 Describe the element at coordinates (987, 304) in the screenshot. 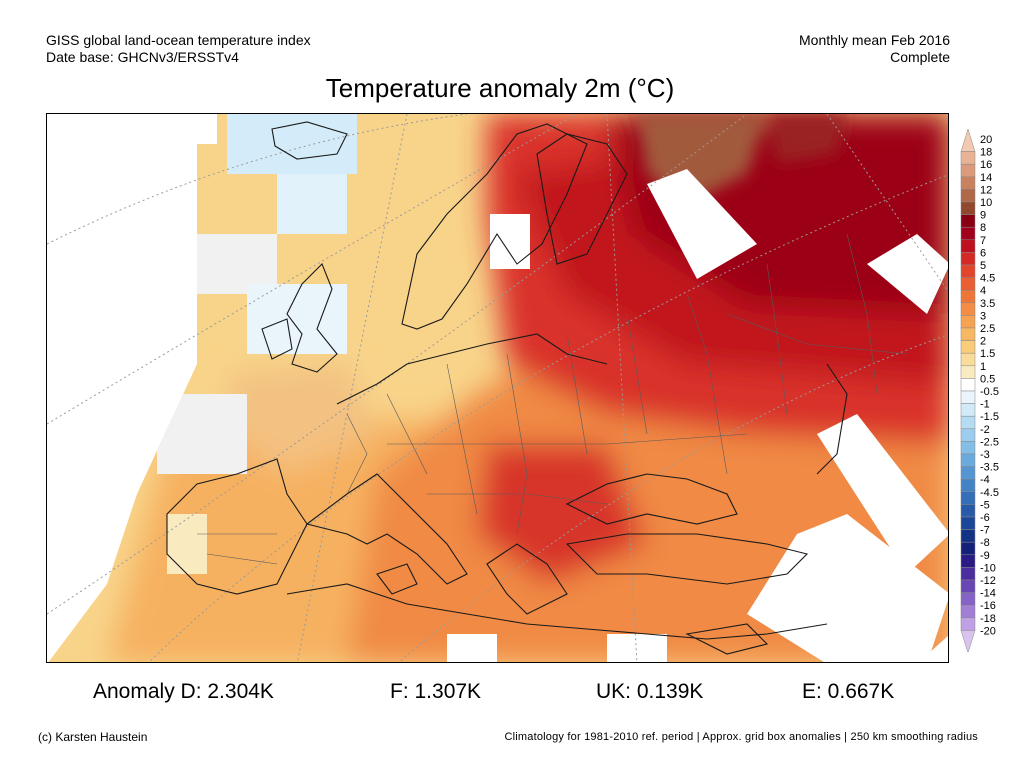

I see `legend-label: 3.5` at that location.